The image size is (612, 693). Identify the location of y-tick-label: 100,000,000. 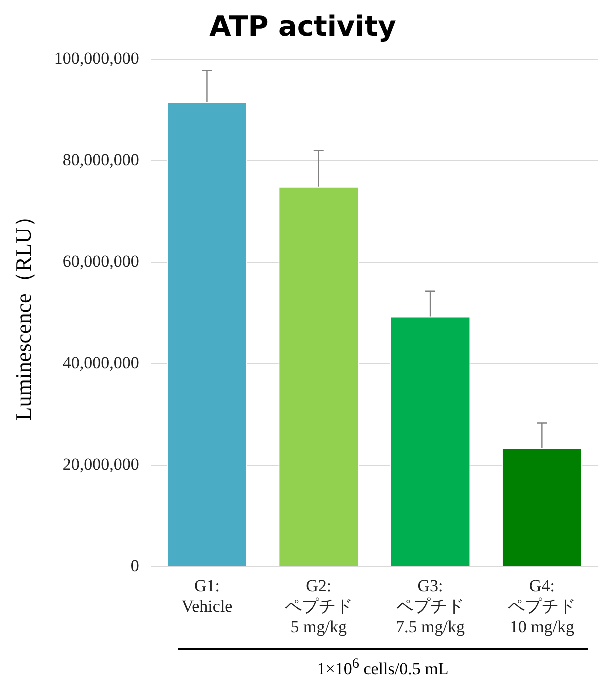
(97, 58).